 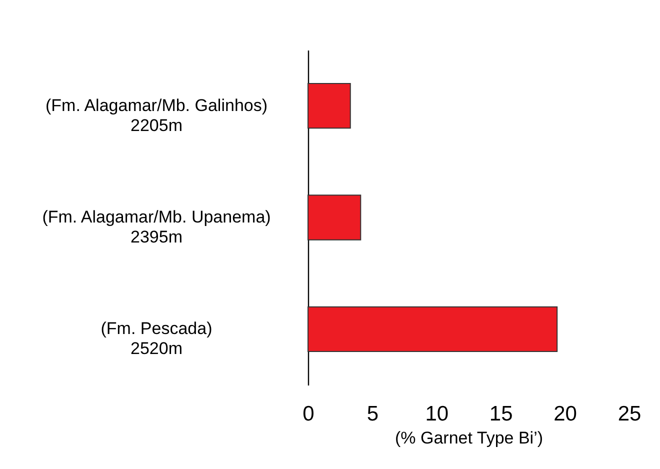 I want to click on x-tick-label: 10, so click(x=437, y=414).